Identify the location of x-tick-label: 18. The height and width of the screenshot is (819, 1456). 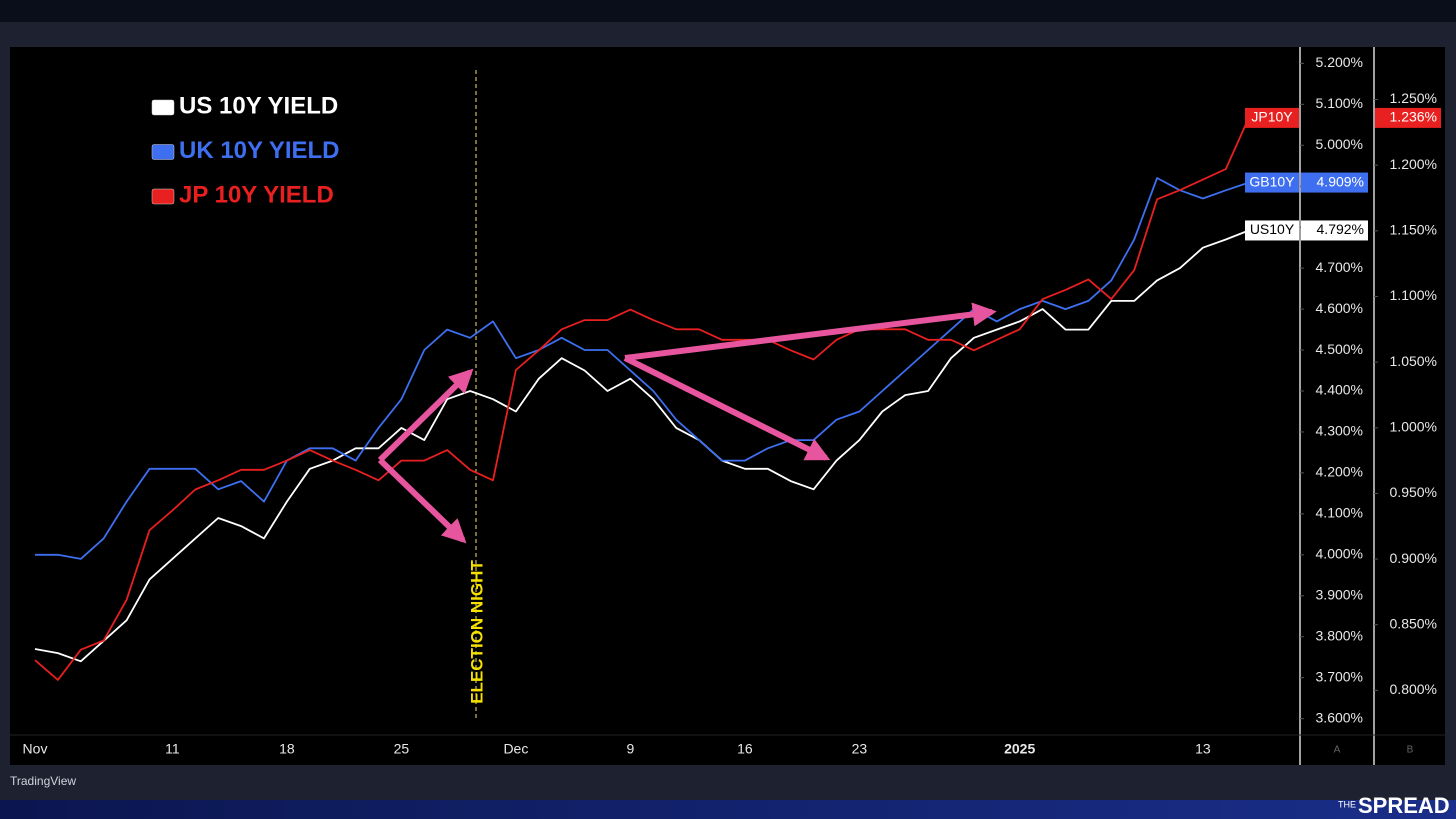
(287, 749).